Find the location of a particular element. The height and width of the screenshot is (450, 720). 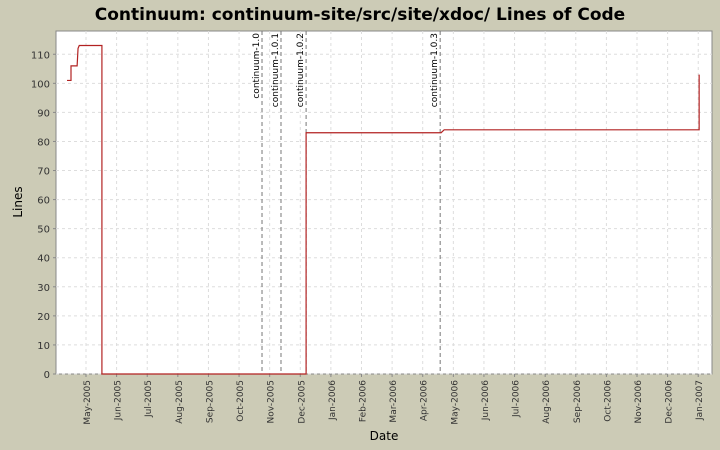

annotation-label: continuum-1.0 is located at coordinates (257, 66).